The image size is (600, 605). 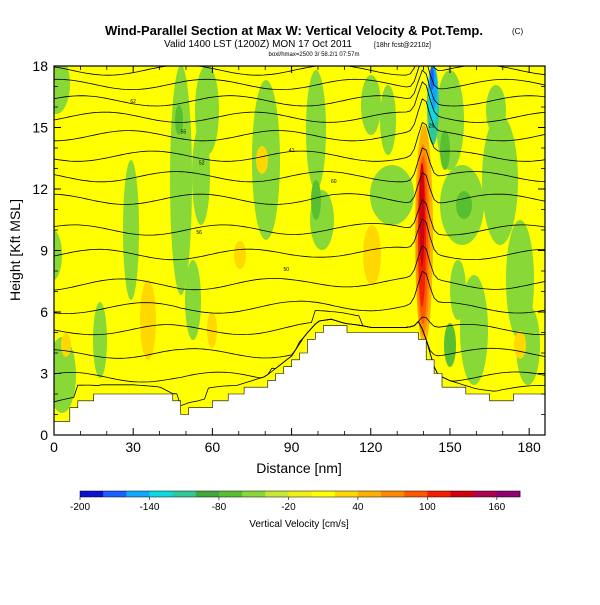 What do you see at coordinates (54, 447) in the screenshot?
I see `x-tick-label: 0` at bounding box center [54, 447].